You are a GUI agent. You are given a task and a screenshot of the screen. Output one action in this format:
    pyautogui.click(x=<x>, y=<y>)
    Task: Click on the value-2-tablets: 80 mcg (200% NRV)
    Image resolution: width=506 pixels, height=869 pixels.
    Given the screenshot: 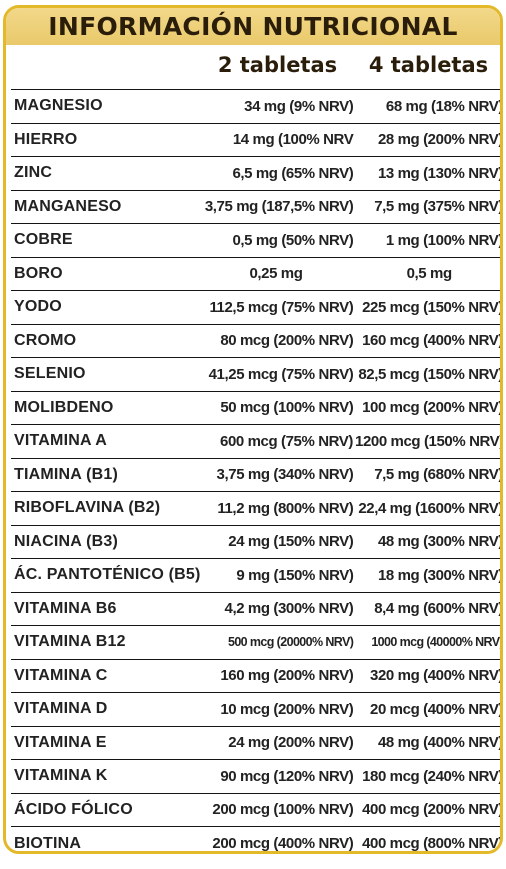 What is the action you would take?
    pyautogui.click(x=287, y=341)
    